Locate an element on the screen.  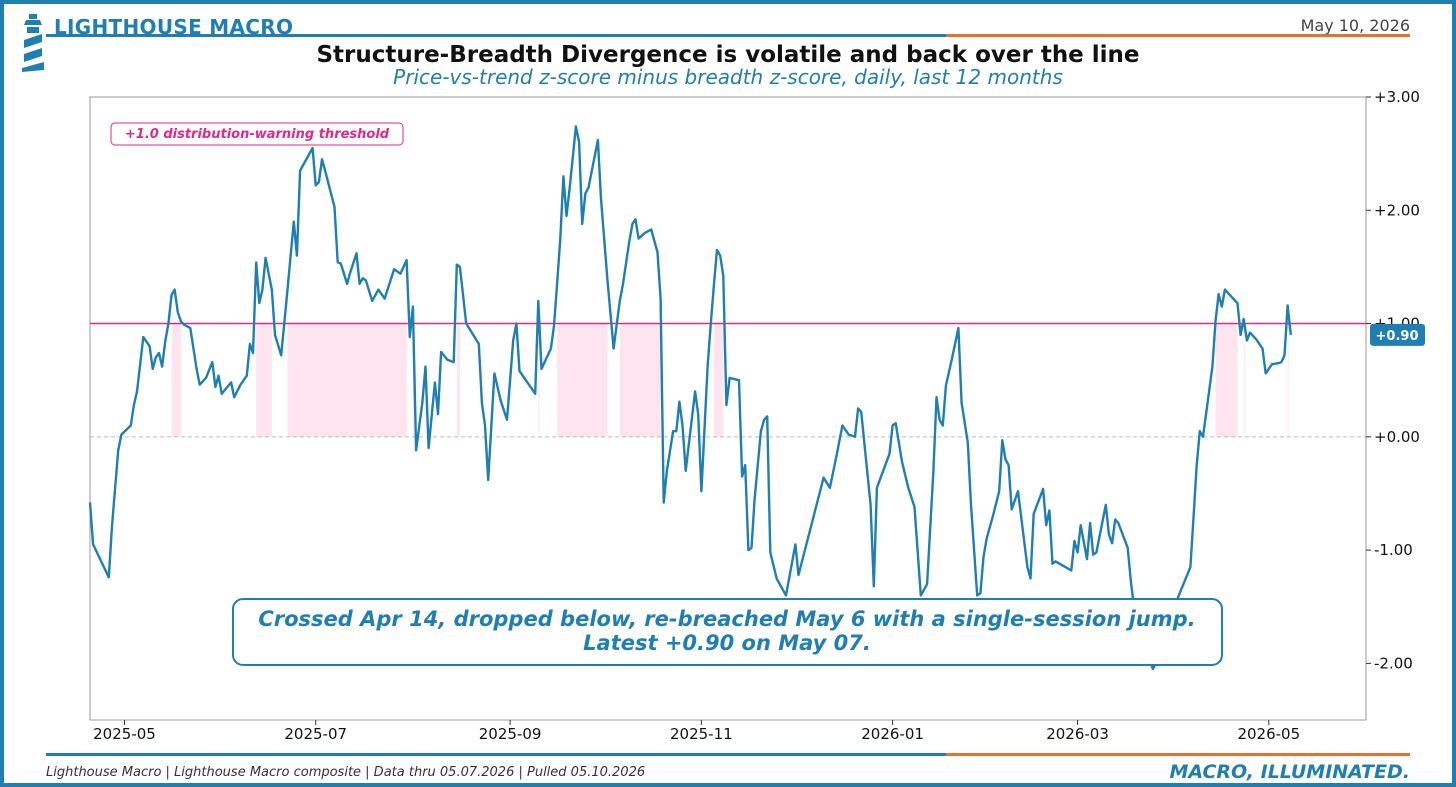
threshold-fill-regions is located at coordinates (730, 380).